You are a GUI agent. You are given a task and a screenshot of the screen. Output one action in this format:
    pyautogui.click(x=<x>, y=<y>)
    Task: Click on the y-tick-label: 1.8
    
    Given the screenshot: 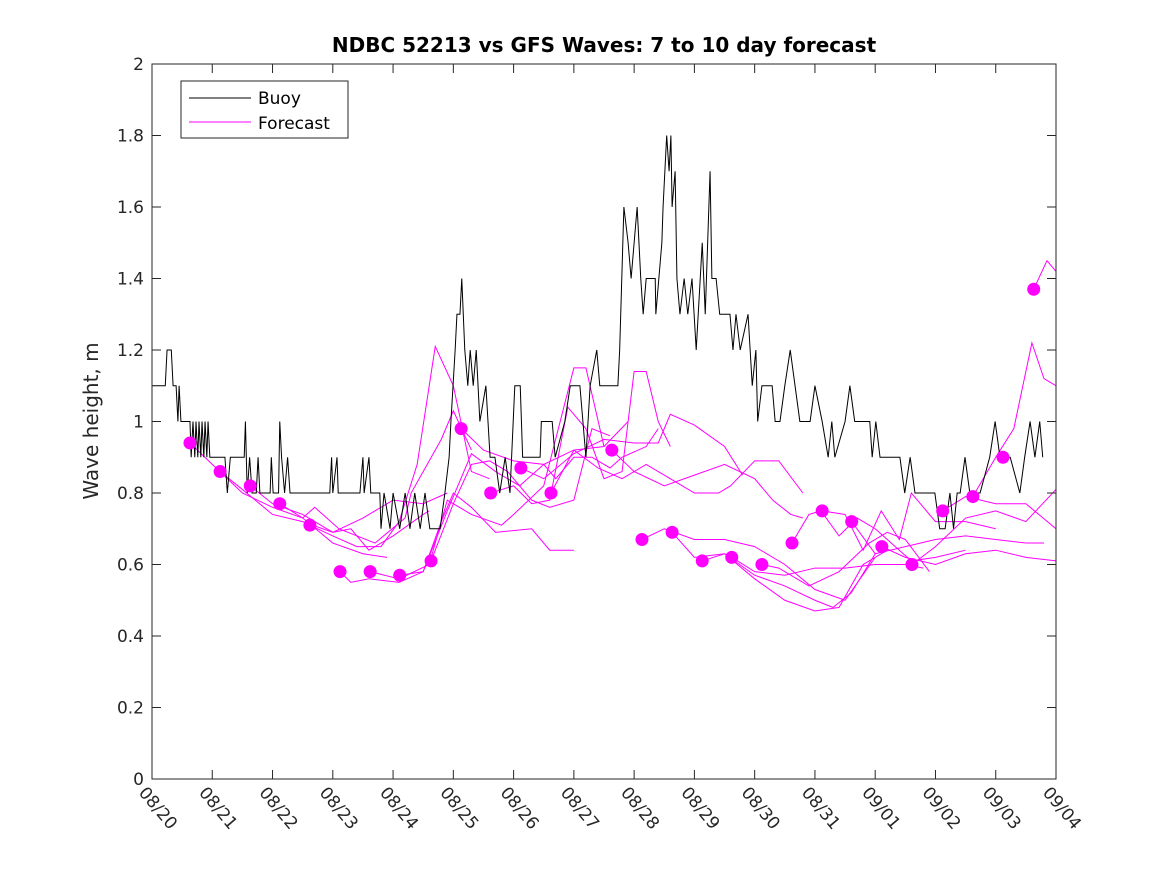 What is the action you would take?
    pyautogui.click(x=130, y=137)
    